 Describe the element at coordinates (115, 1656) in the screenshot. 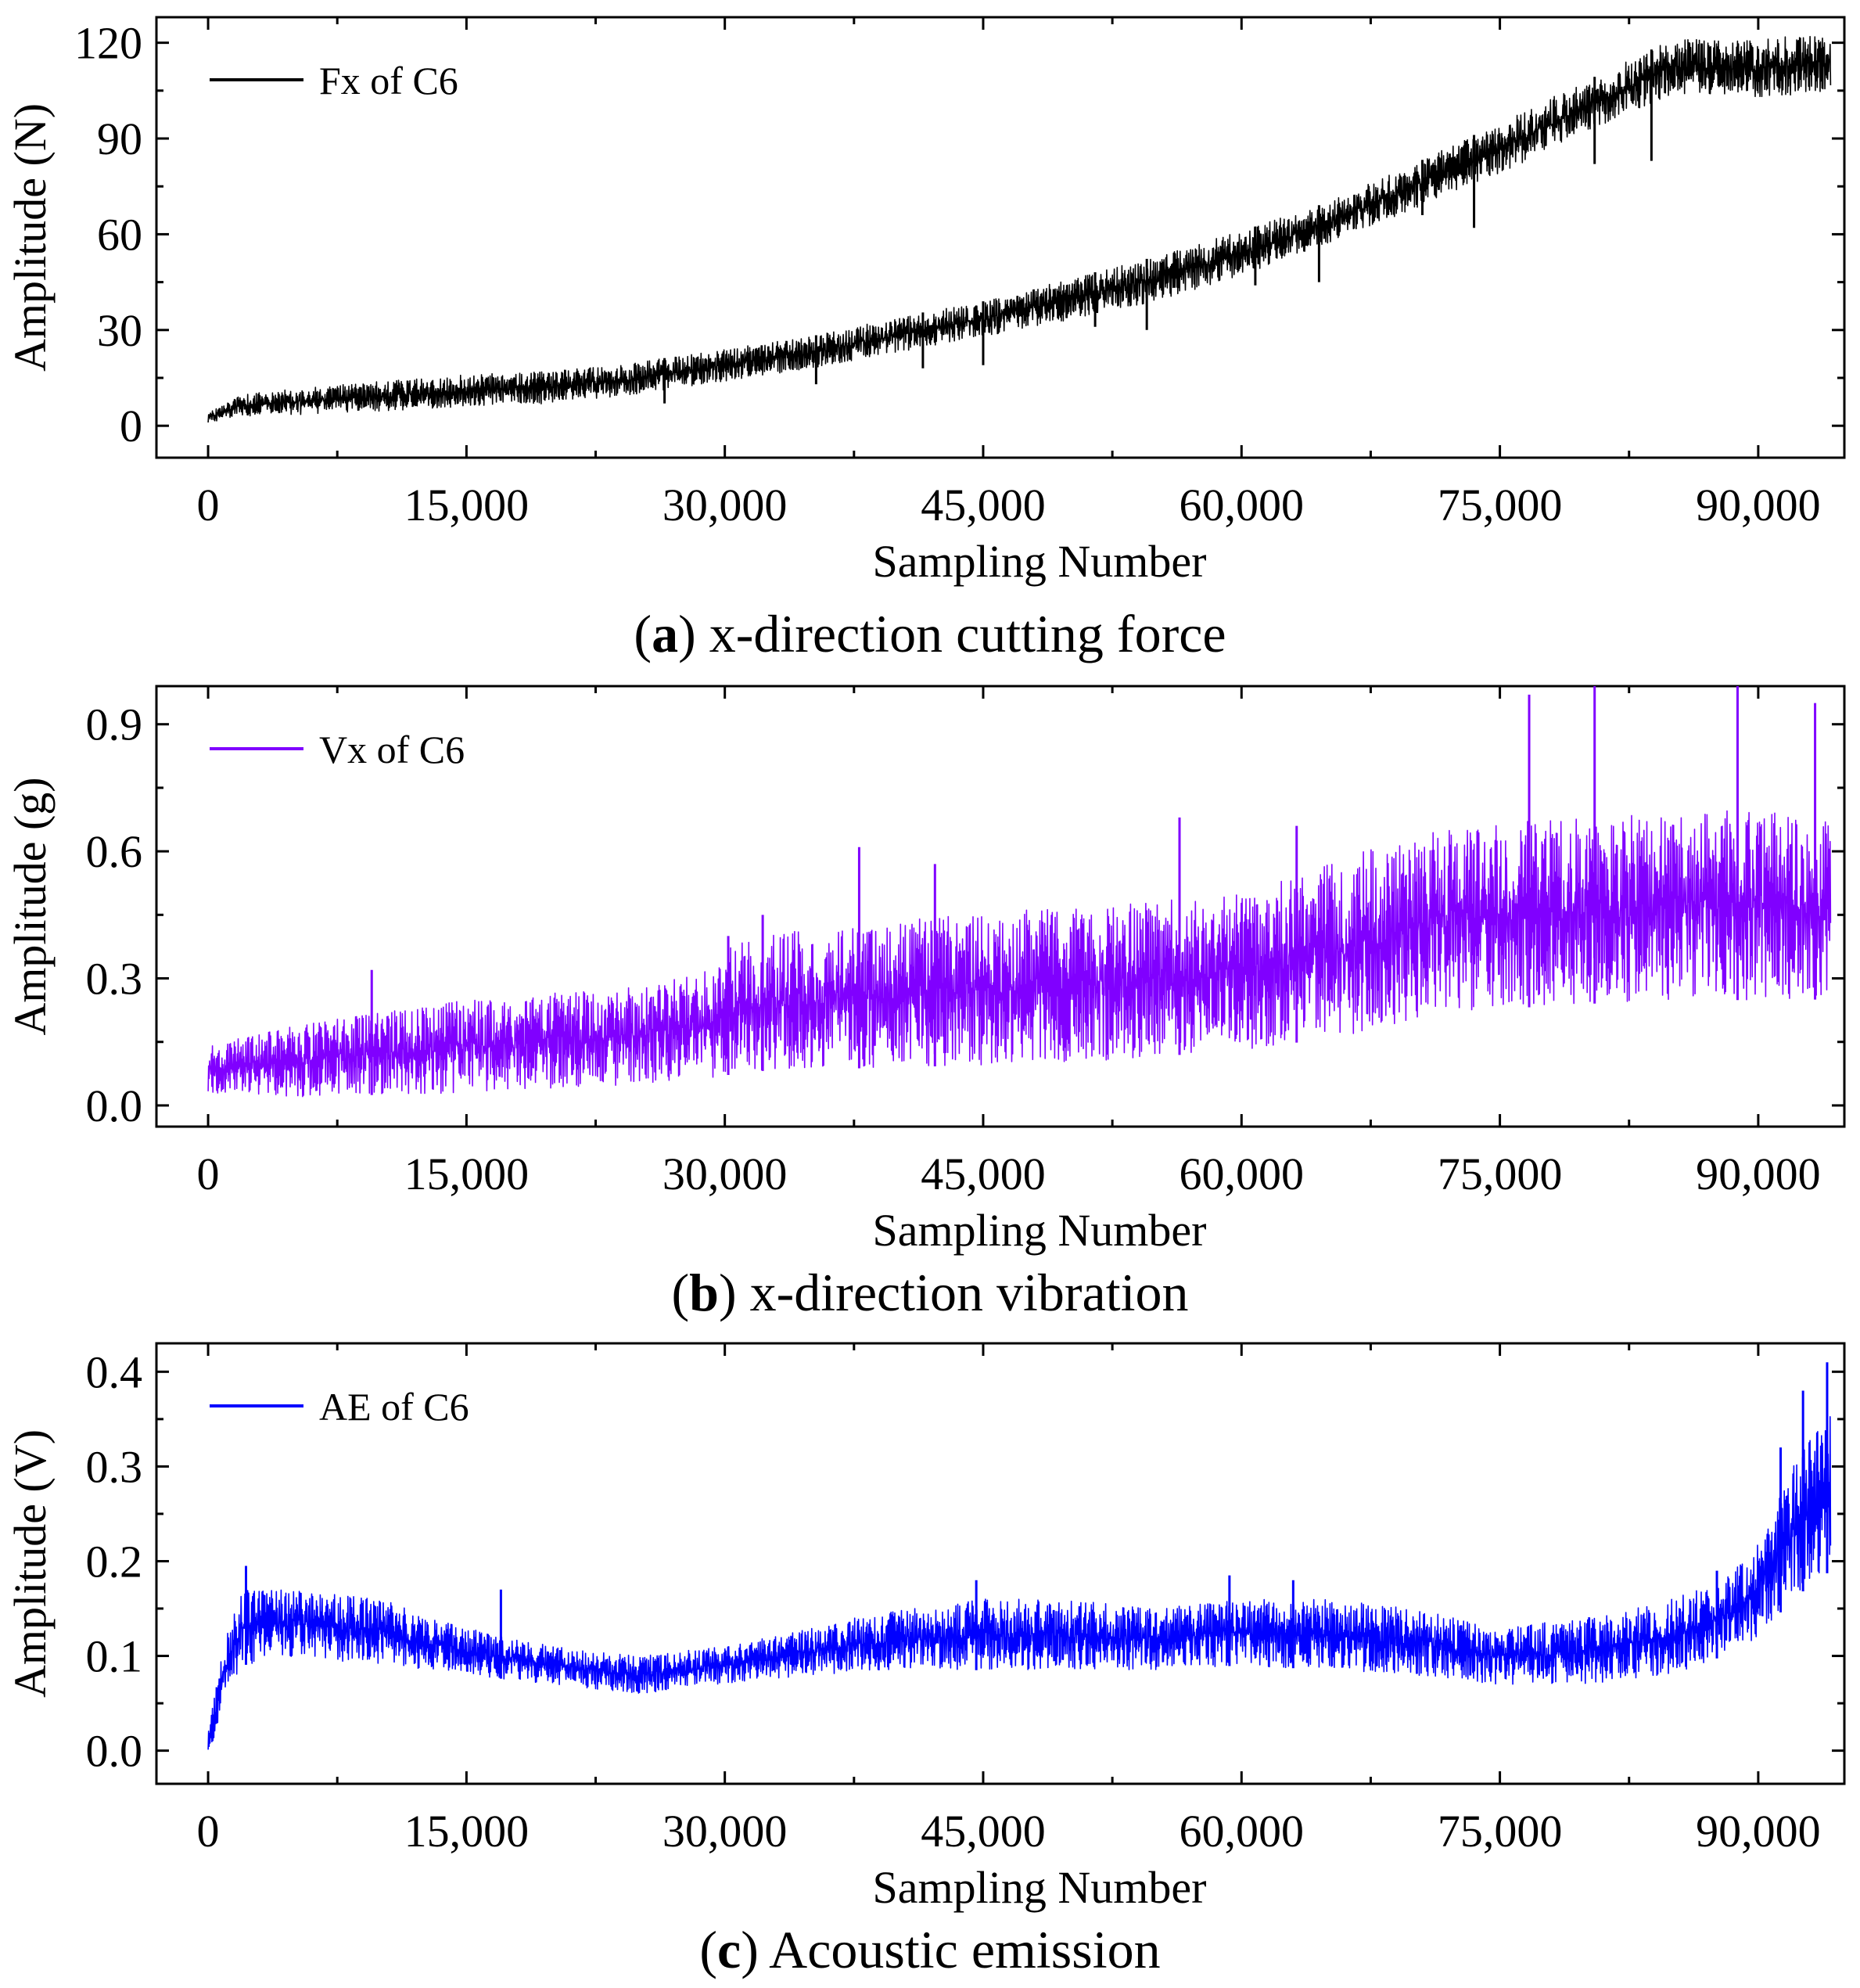

I see `y-tick-label: 0.1` at that location.